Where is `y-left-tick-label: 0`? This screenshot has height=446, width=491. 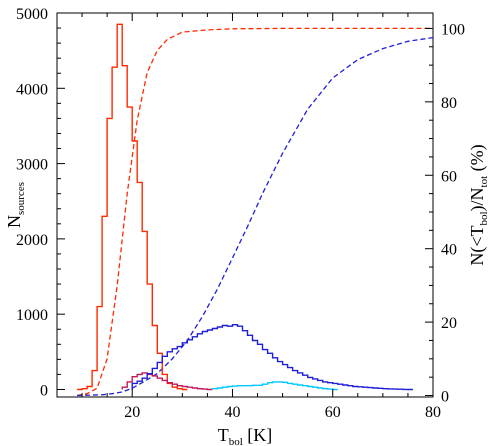
y-left-tick-label: 0 is located at coordinates (44, 390).